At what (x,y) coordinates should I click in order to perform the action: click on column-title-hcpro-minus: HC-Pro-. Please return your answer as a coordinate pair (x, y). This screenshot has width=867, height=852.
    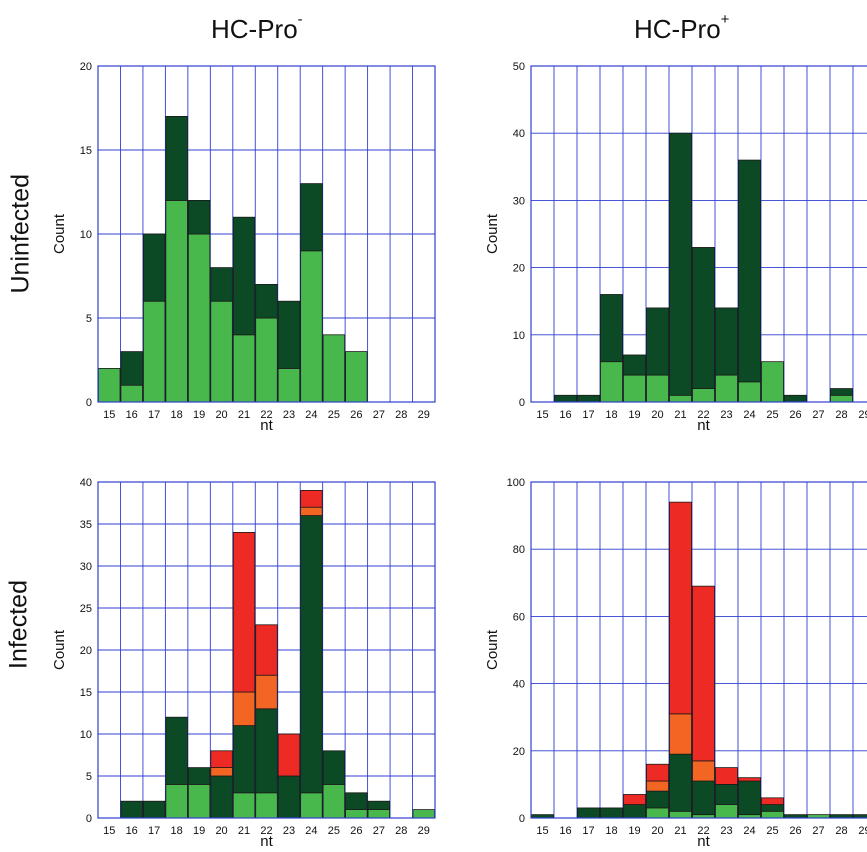
    Looking at the image, I should click on (257, 28).